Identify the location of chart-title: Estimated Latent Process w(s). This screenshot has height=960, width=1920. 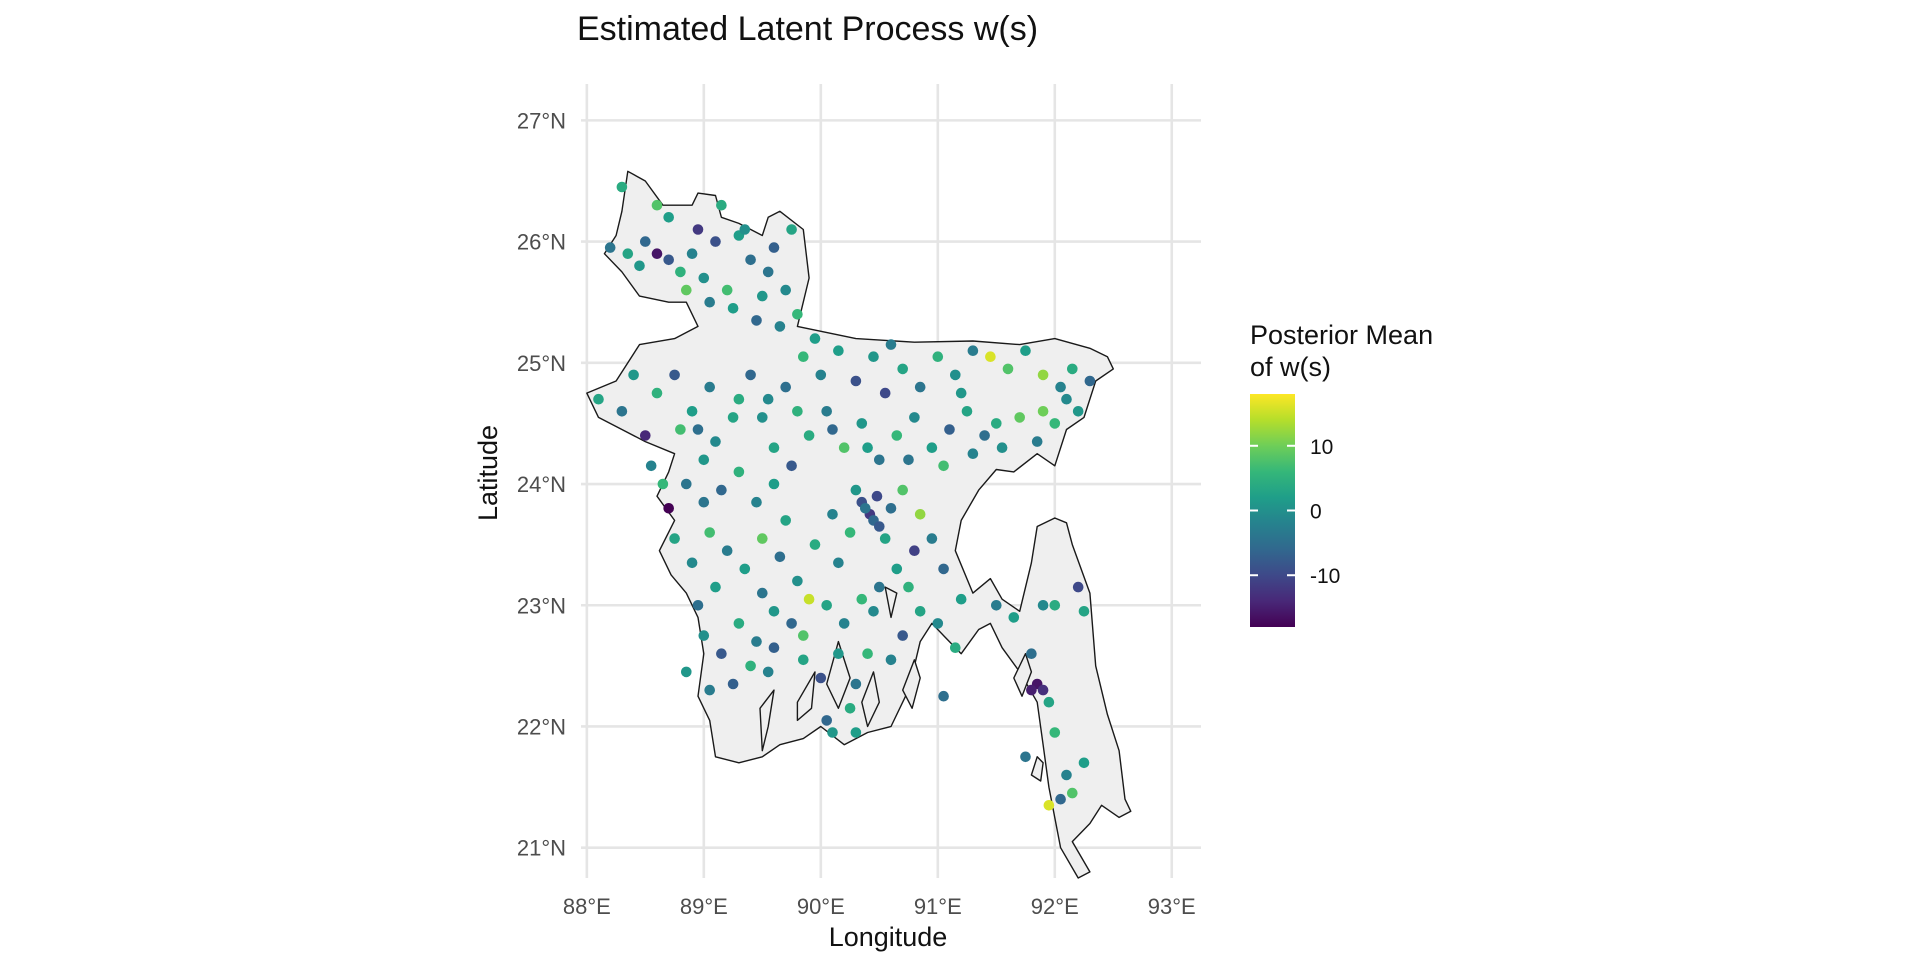
(807, 29).